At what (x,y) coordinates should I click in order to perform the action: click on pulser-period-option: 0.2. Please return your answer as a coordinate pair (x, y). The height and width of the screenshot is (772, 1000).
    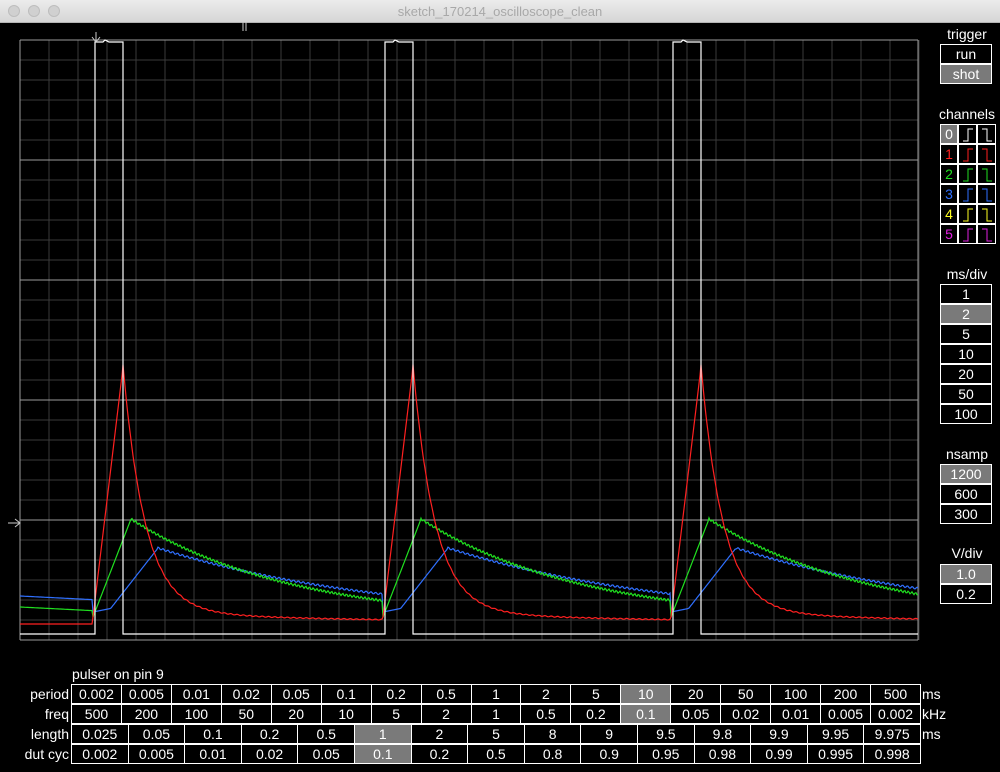
    Looking at the image, I should click on (396, 694).